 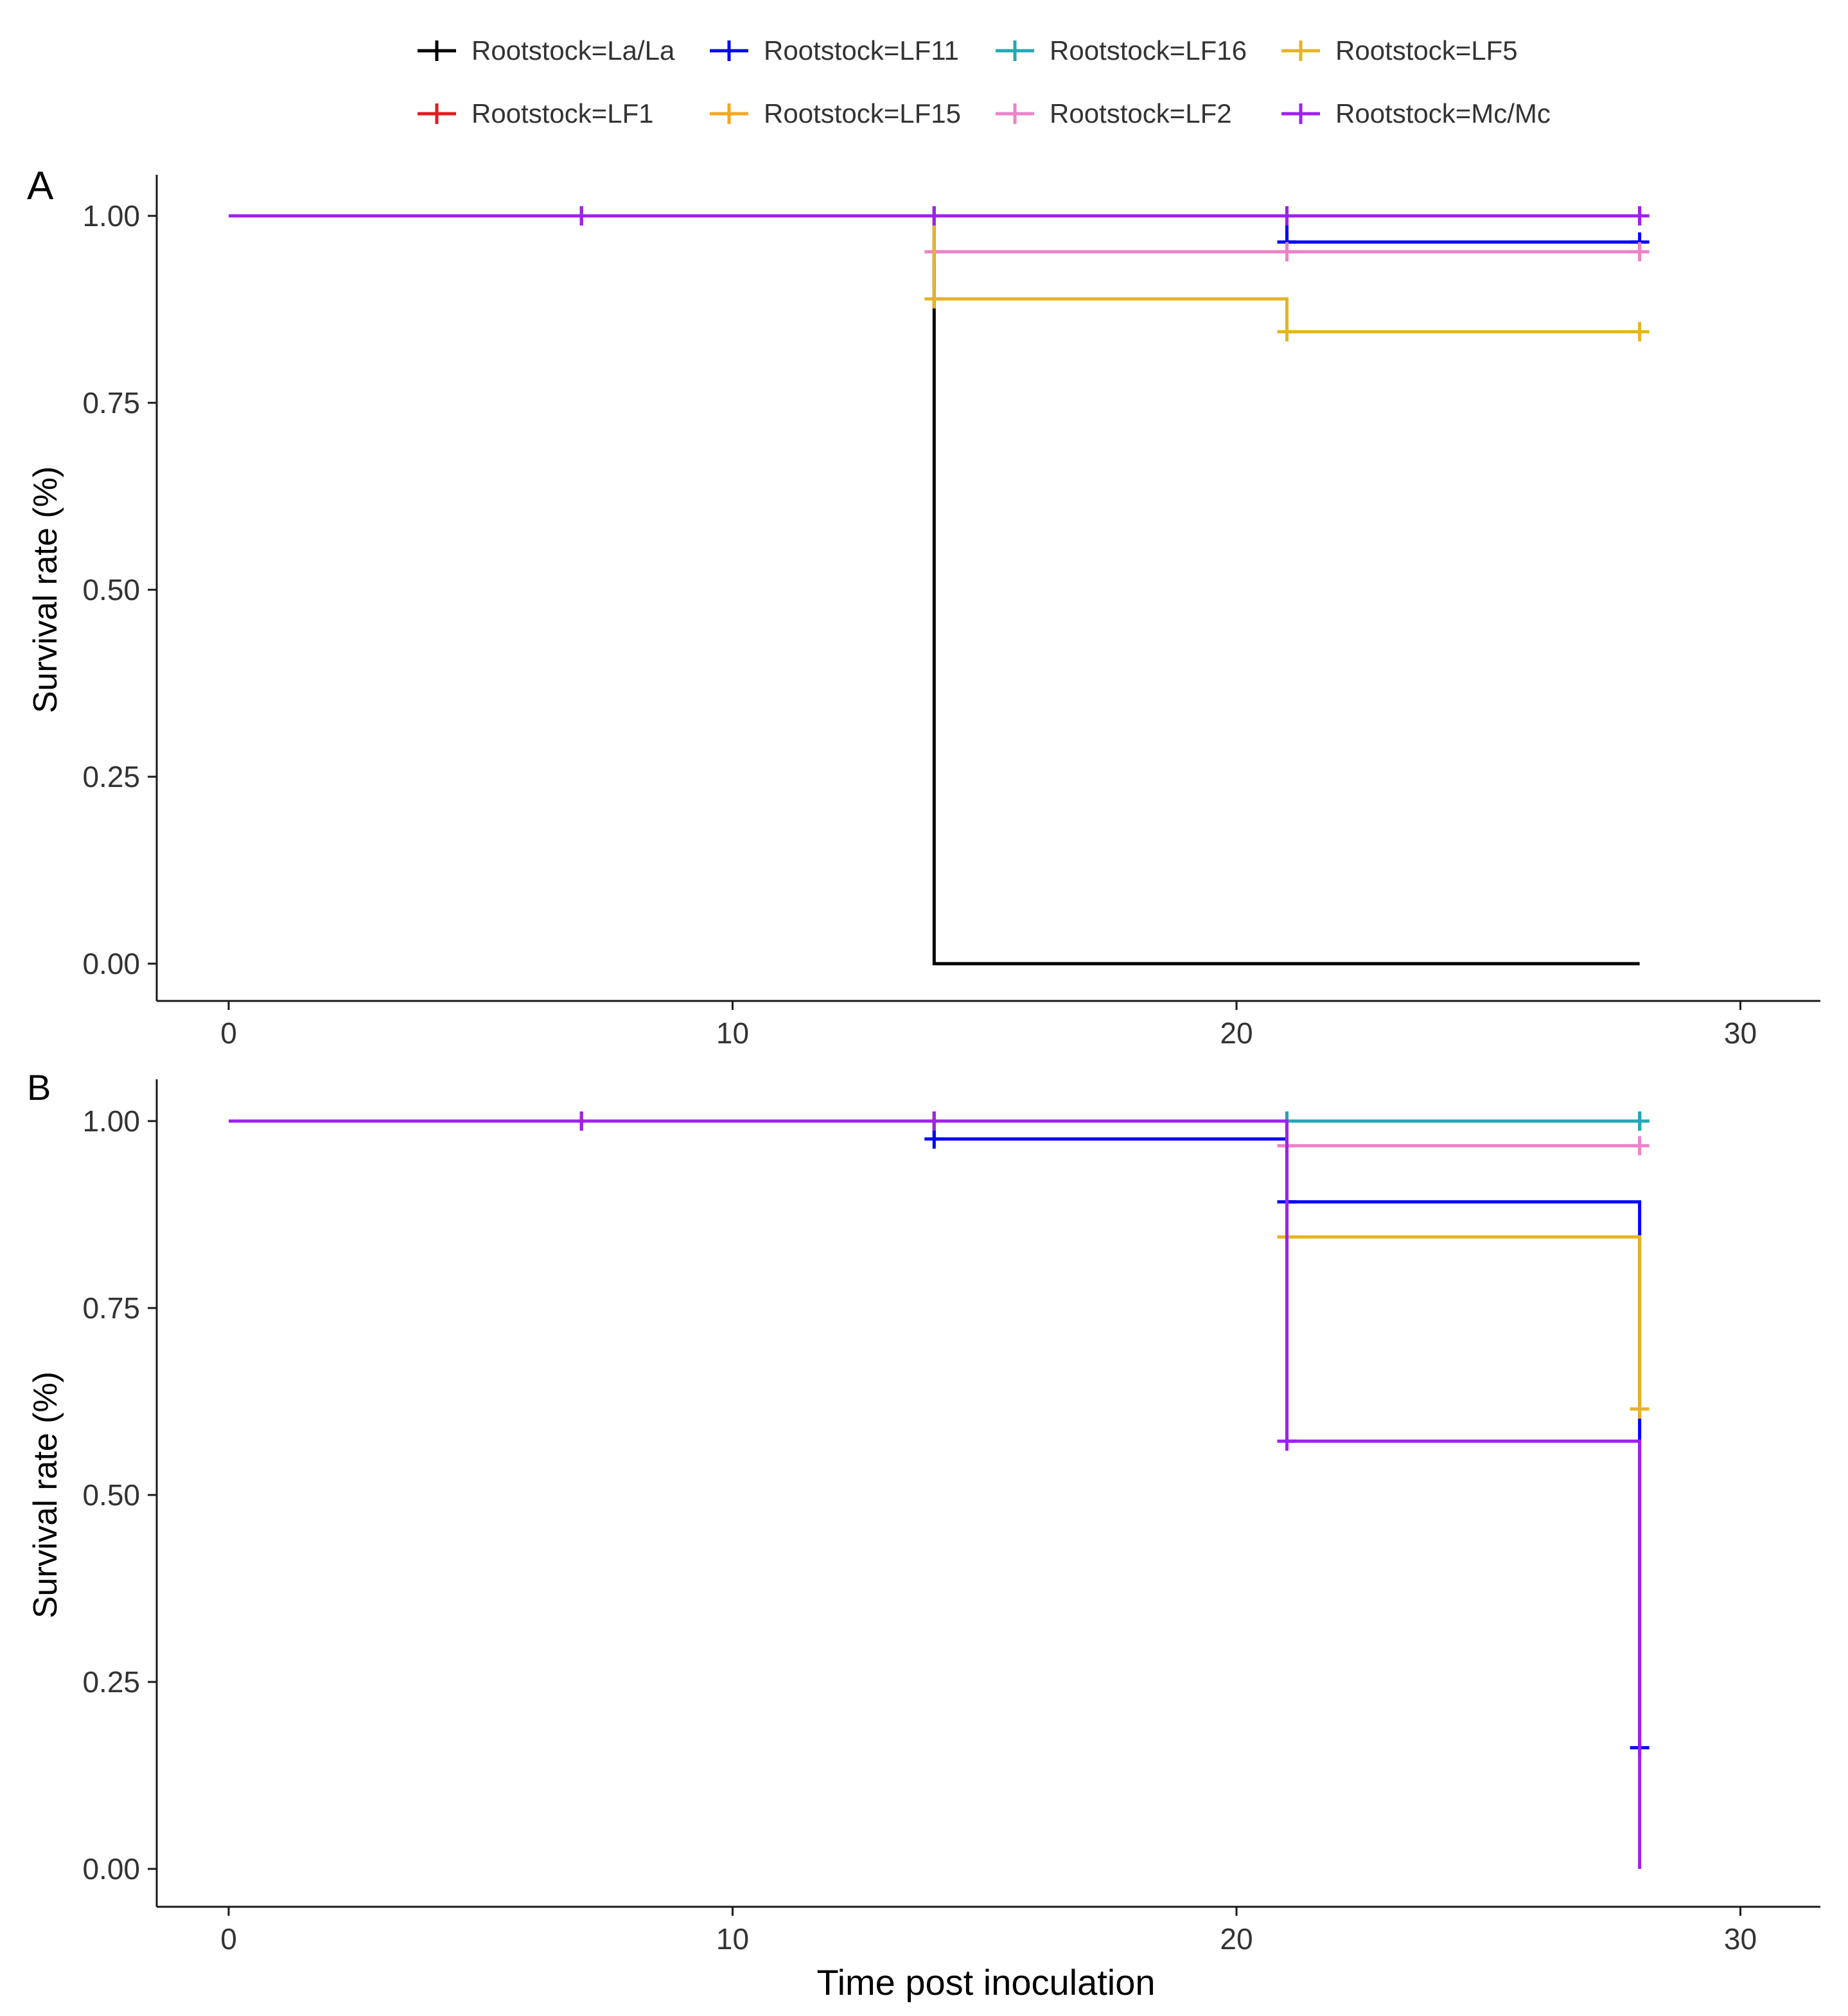 What do you see at coordinates (1443, 113) in the screenshot?
I see `legend-label: Rootstock=Mc/Mc` at bounding box center [1443, 113].